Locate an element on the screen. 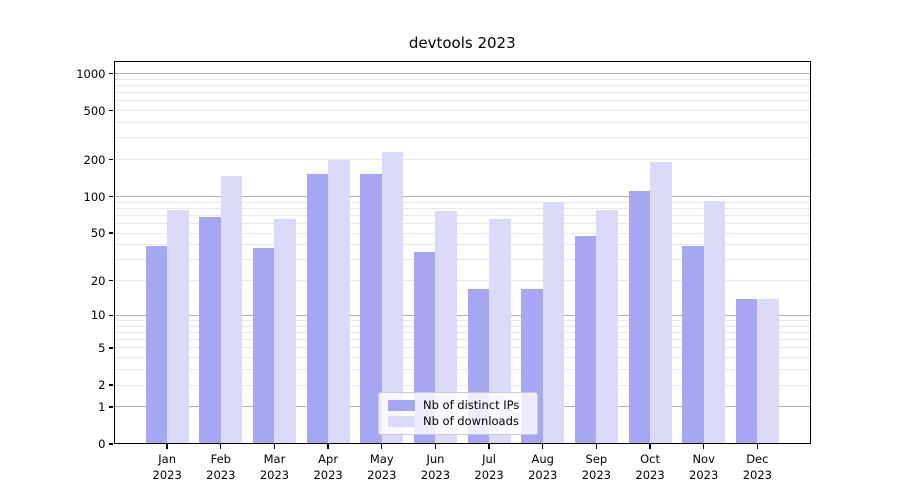 The width and height of the screenshot is (900, 500). bar-distinct-ips-sep is located at coordinates (585, 340).